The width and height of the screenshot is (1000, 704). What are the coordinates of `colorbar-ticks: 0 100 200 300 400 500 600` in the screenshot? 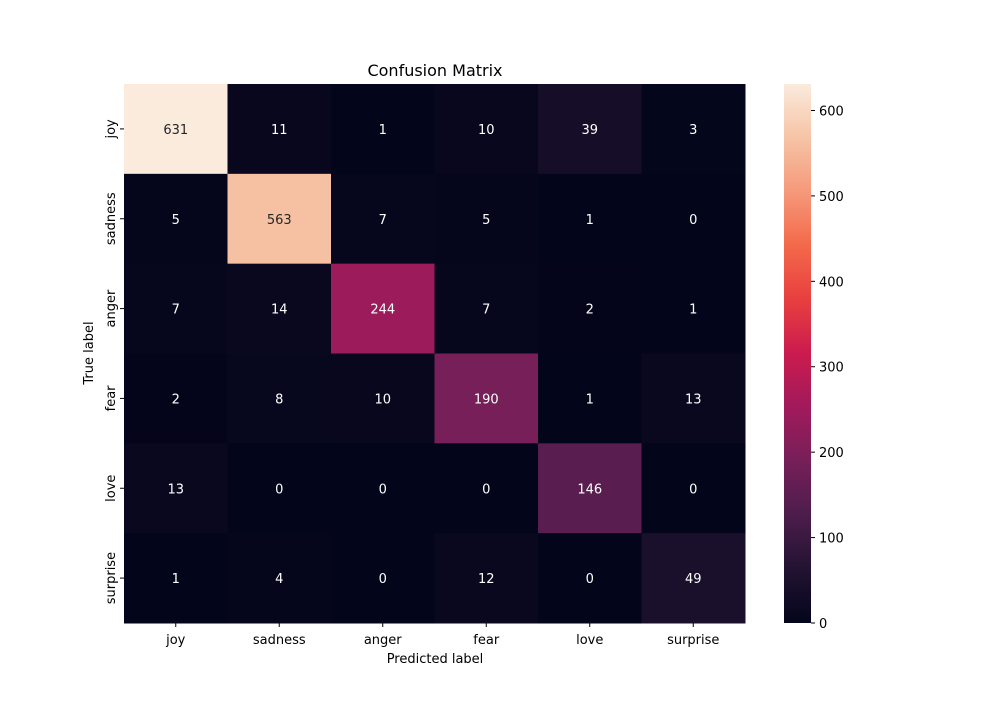 It's located at (827, 368).